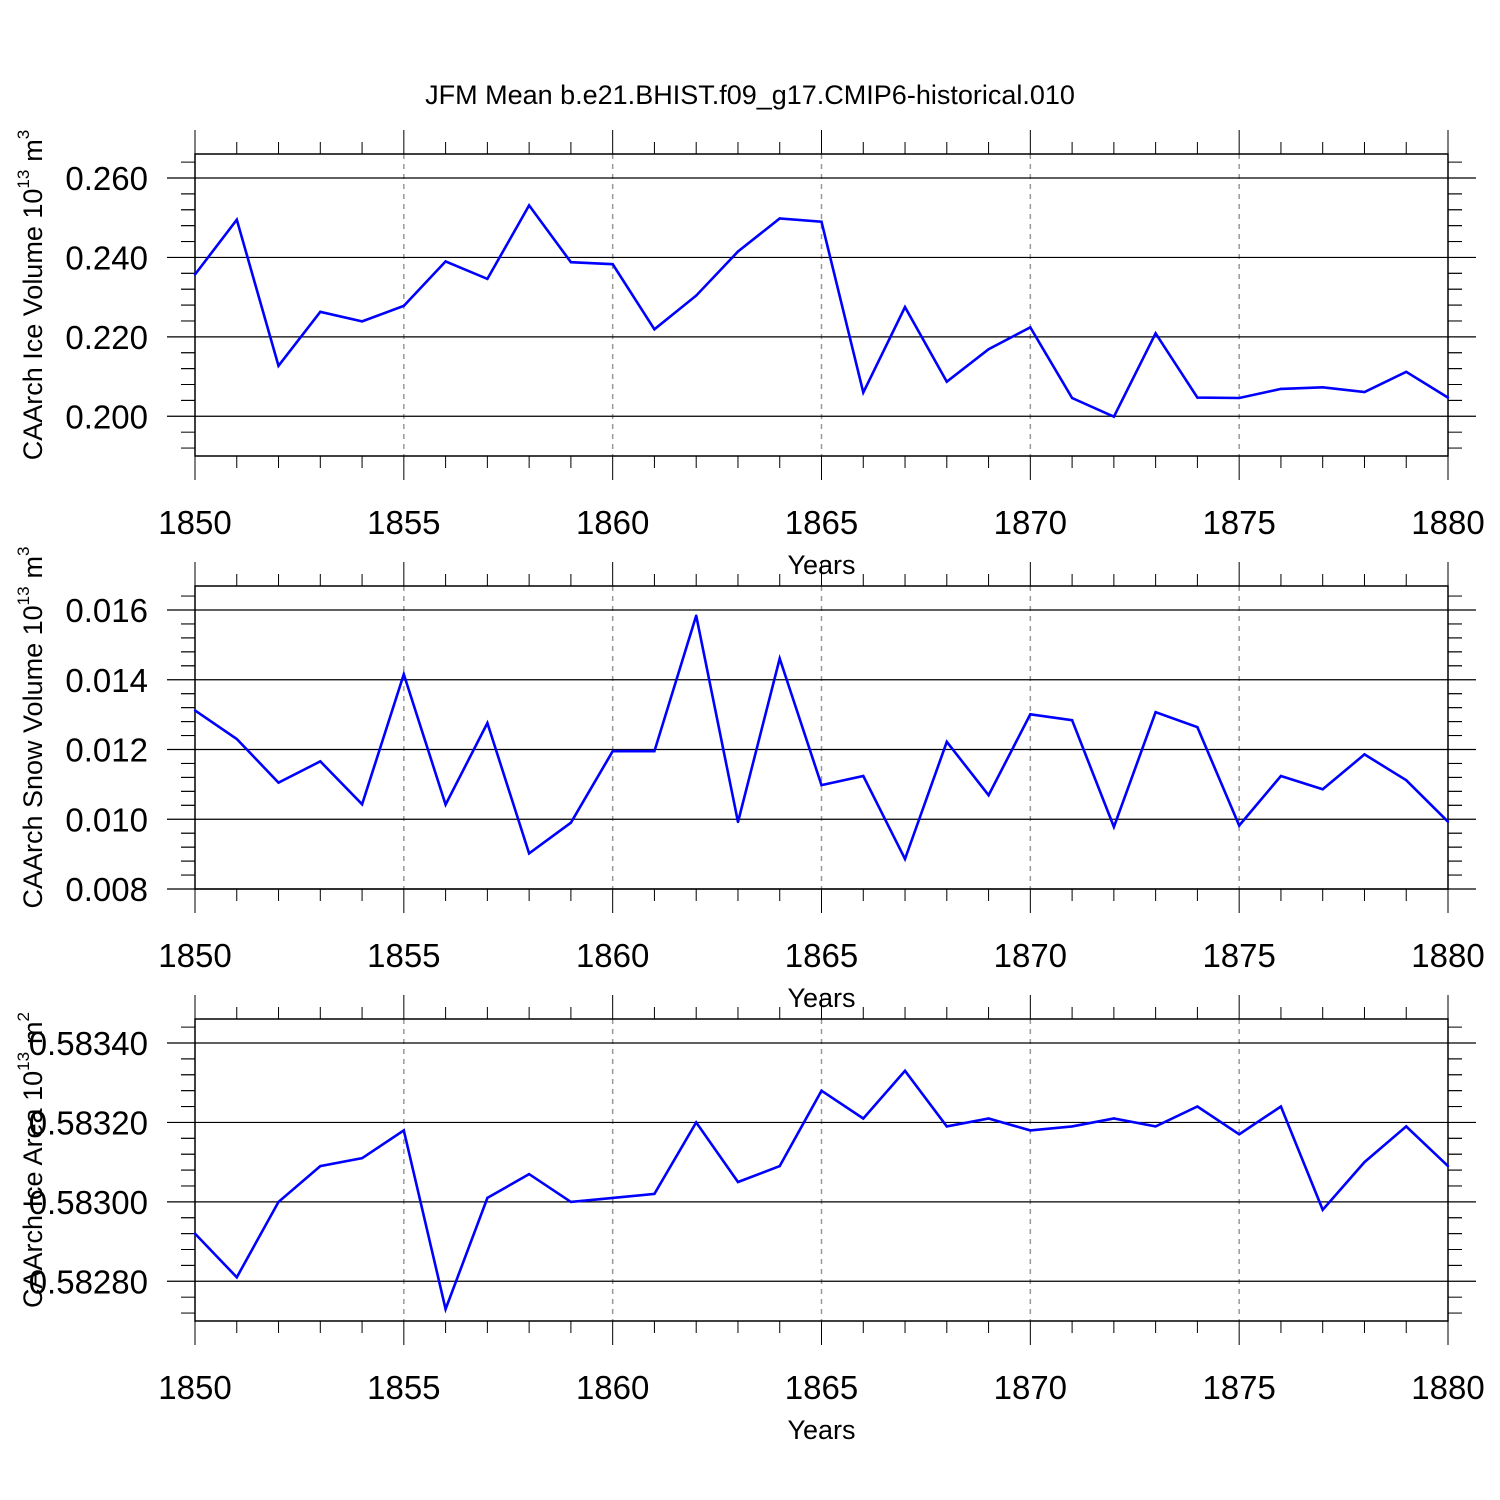 Image resolution: width=1500 pixels, height=1500 pixels. I want to click on y-axis-label: CAArch Ice Volume 1013 m3, so click(31, 295).